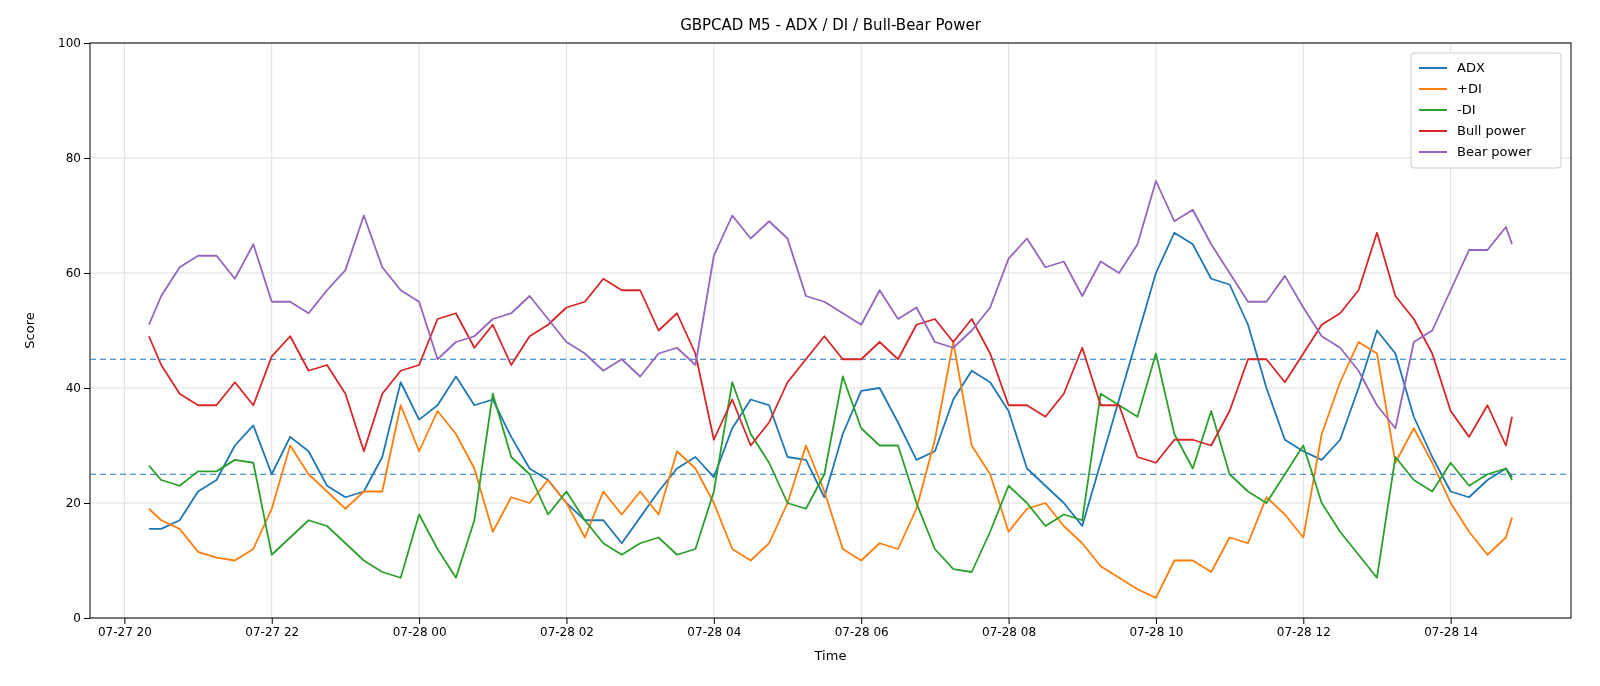 The width and height of the screenshot is (1600, 686). Describe the element at coordinates (272, 631) in the screenshot. I see `x-tick-label: 07-27 22` at that location.